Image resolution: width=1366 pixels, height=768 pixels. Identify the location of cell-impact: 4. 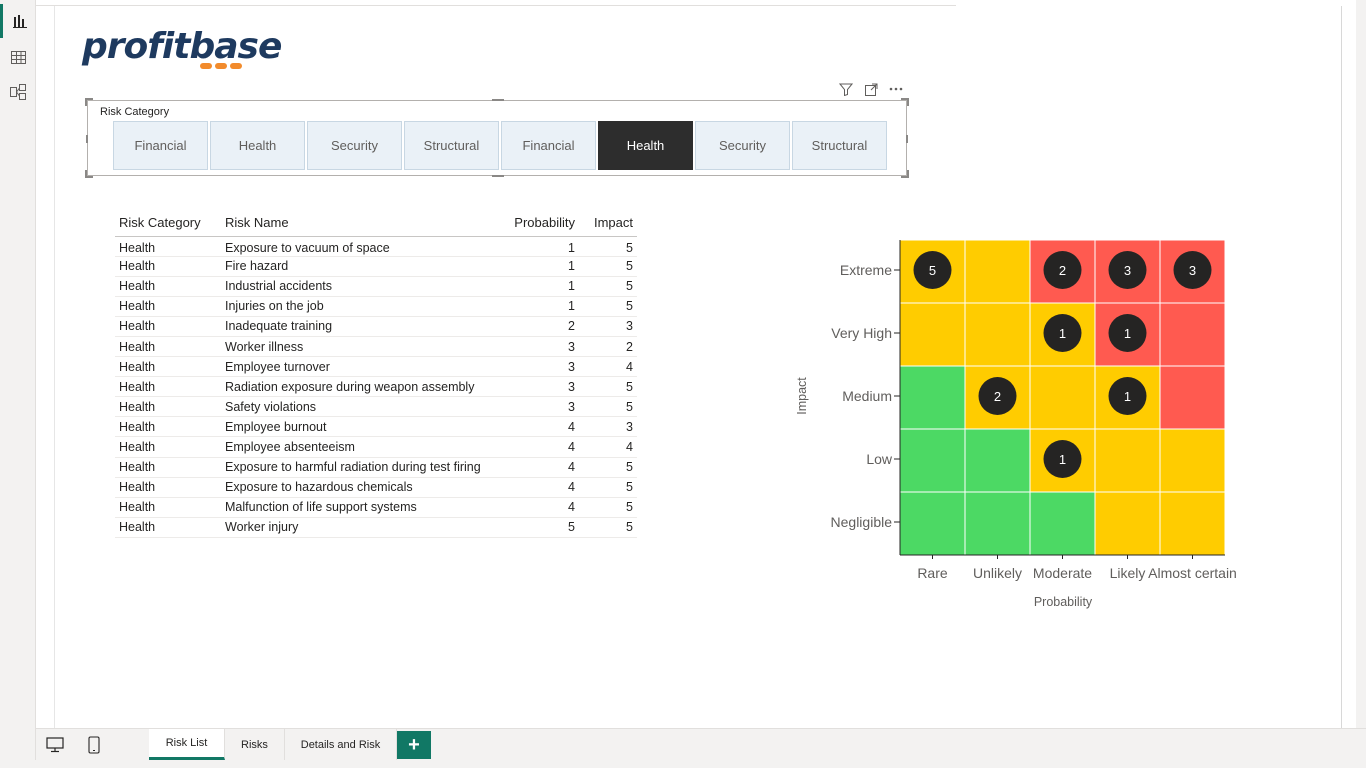
(610, 367).